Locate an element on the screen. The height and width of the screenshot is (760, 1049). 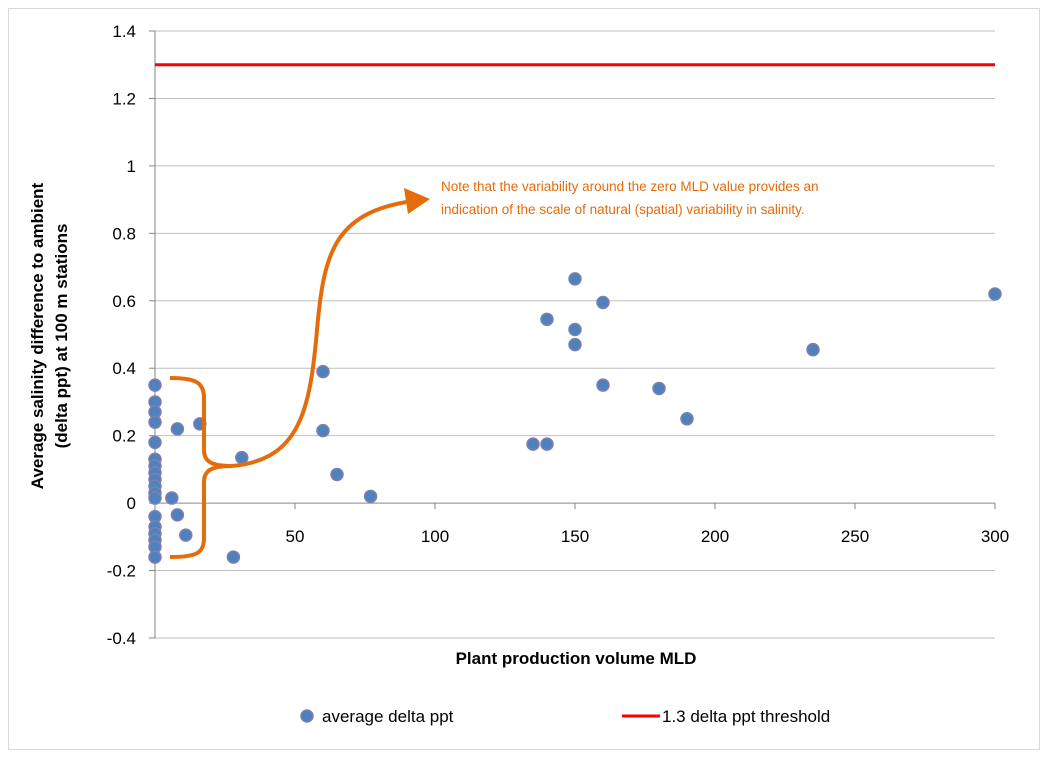
y-tick-label: 0.4 is located at coordinates (124, 368).